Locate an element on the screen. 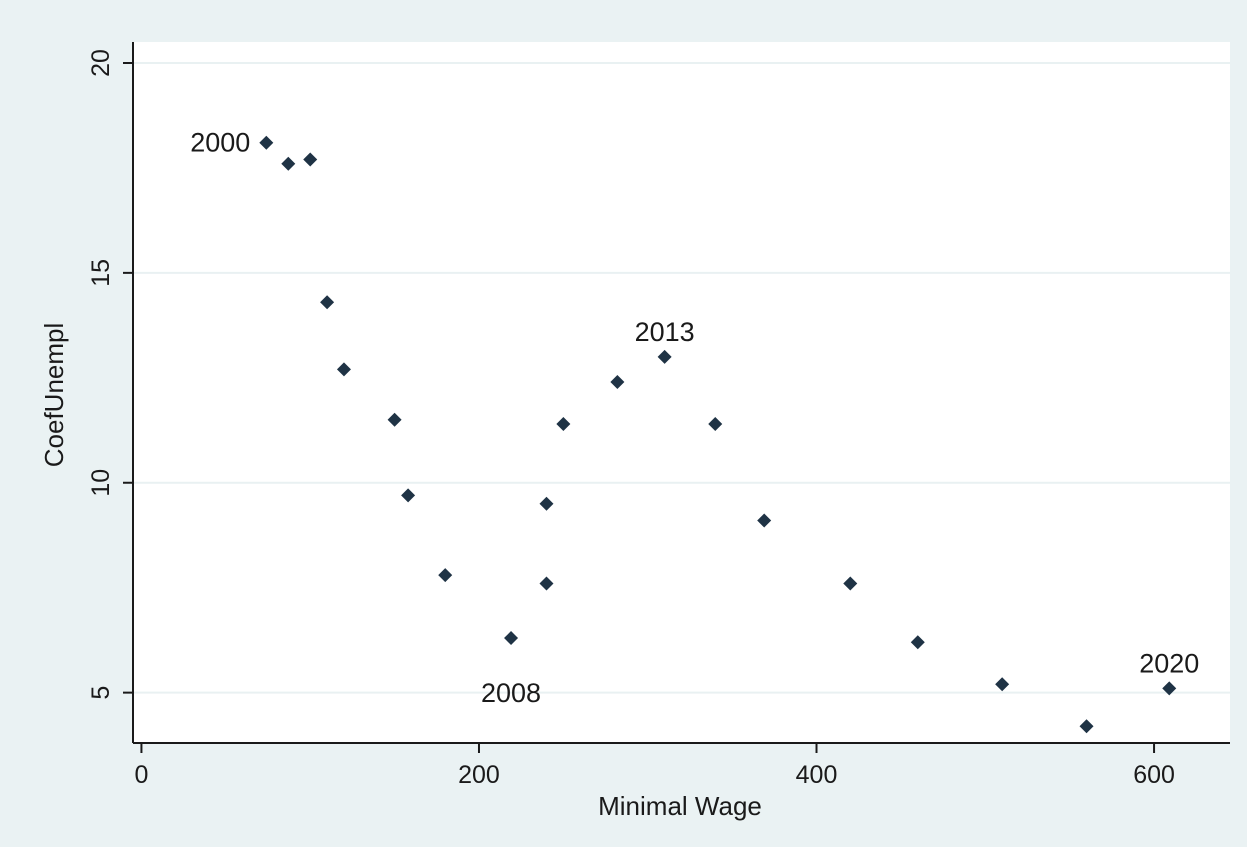  point-label: 2000 is located at coordinates (220, 143).